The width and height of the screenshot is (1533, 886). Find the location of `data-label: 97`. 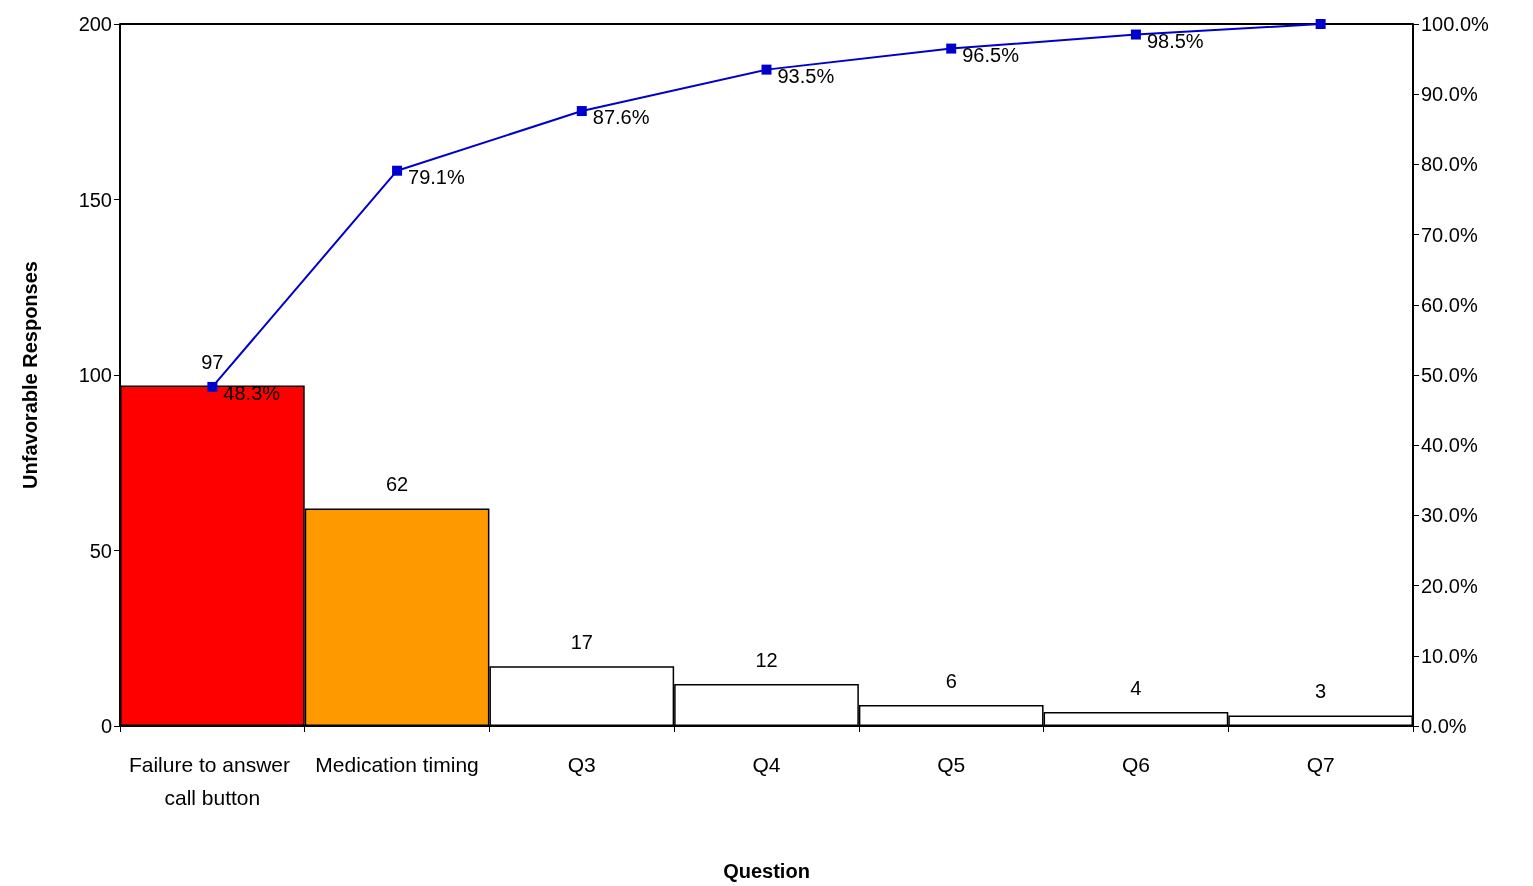

data-label: 97 is located at coordinates (212, 361).